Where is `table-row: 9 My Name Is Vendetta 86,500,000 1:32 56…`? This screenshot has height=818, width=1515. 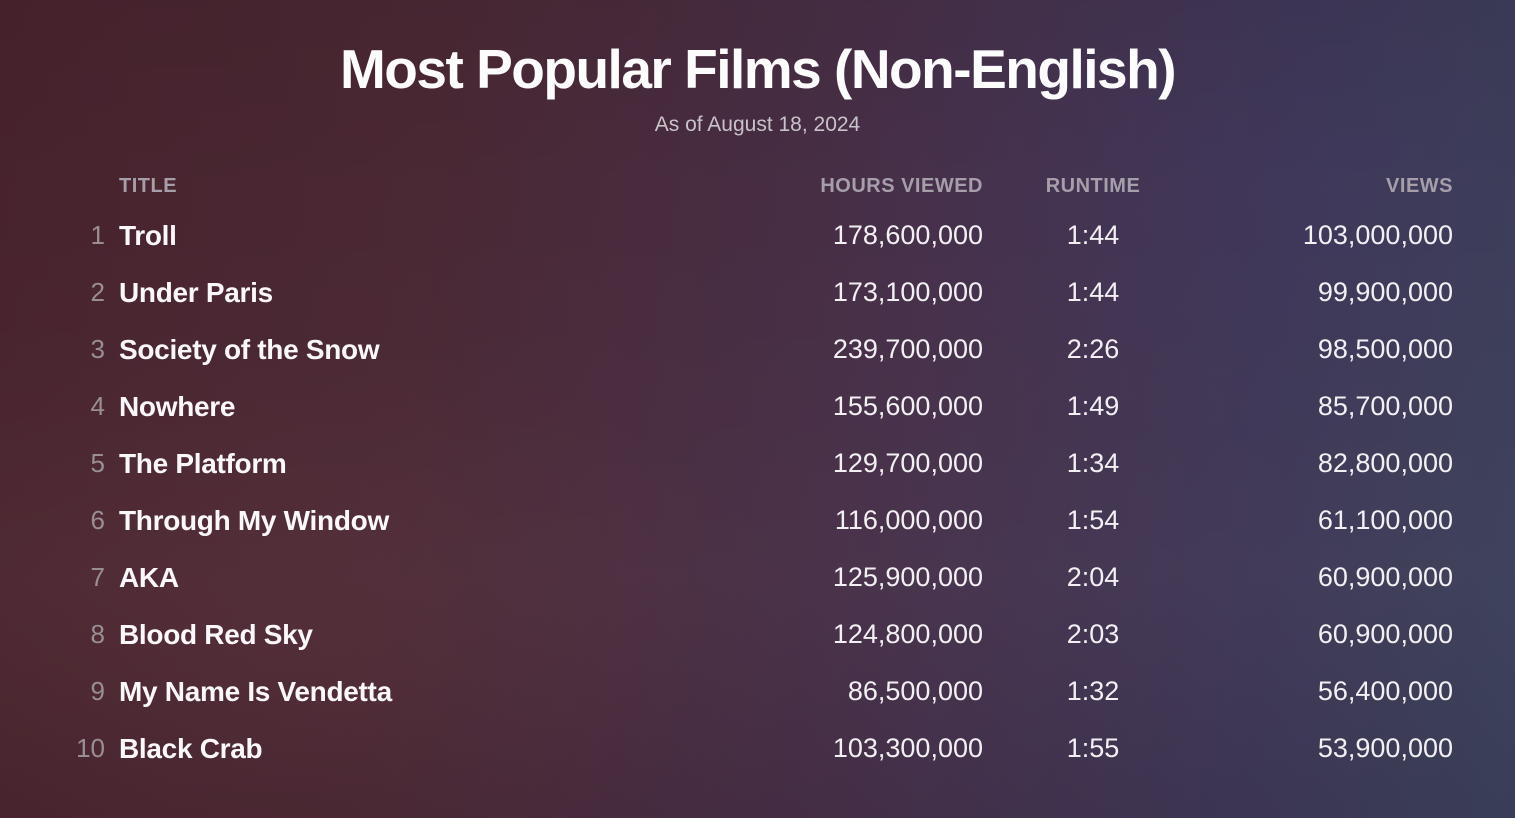
table-row: 9 My Name Is Vendetta 86,500,000 1:32 56… is located at coordinates (757, 691).